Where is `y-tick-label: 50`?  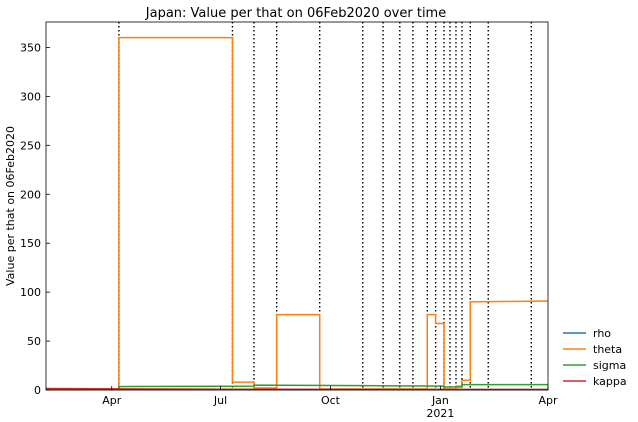
y-tick-label: 50 is located at coordinates (34, 341).